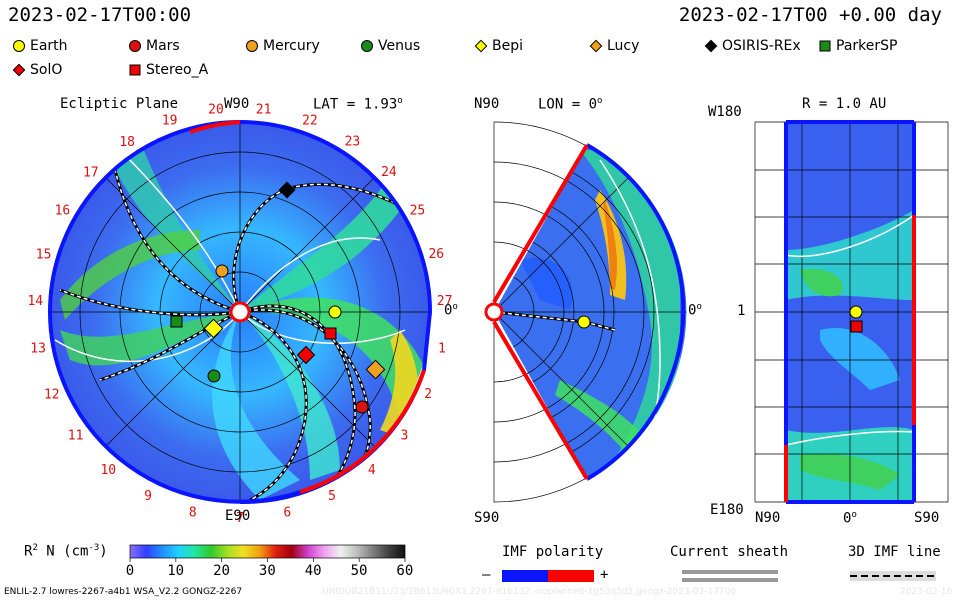 This screenshot has width=960, height=600. What do you see at coordinates (695, 310) in the screenshot?
I see `meridional-right-label: 0o` at bounding box center [695, 310].